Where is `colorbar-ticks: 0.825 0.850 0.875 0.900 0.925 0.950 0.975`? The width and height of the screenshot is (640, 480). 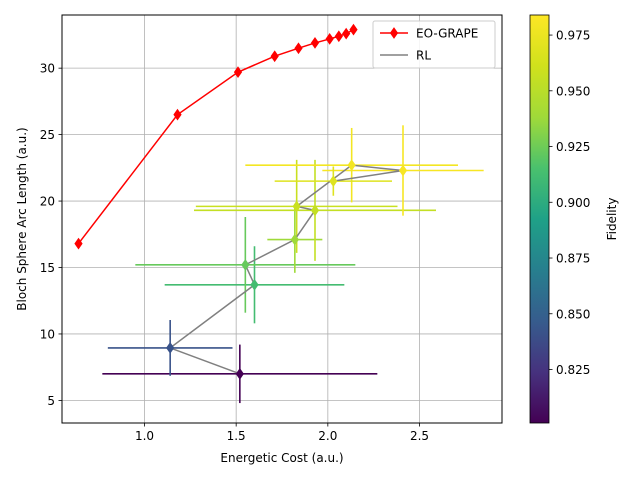
colorbar-ticks: 0.825 0.850 0.875 0.900 0.925 0.950 0.975 is located at coordinates (569, 203).